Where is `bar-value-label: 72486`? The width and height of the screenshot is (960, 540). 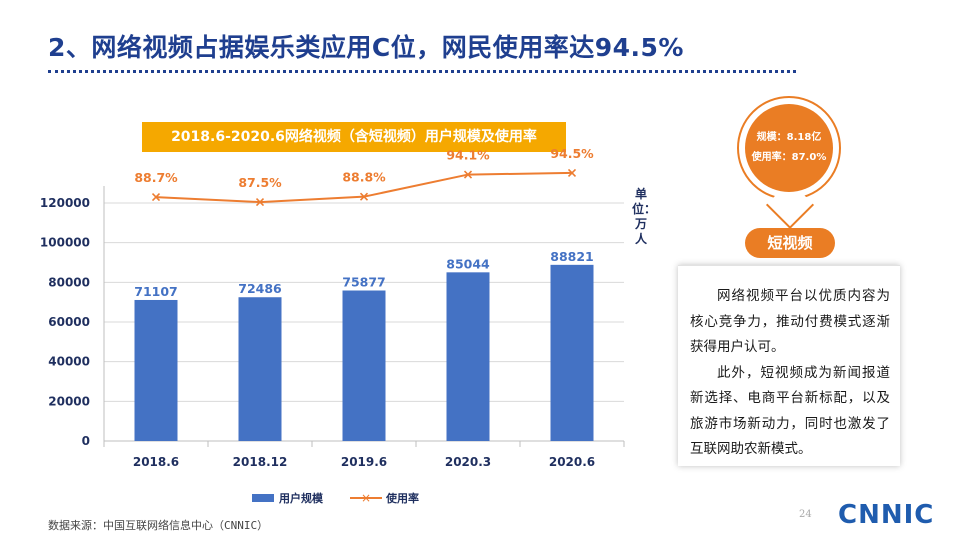
bar-value-label: 72486 is located at coordinates (260, 288).